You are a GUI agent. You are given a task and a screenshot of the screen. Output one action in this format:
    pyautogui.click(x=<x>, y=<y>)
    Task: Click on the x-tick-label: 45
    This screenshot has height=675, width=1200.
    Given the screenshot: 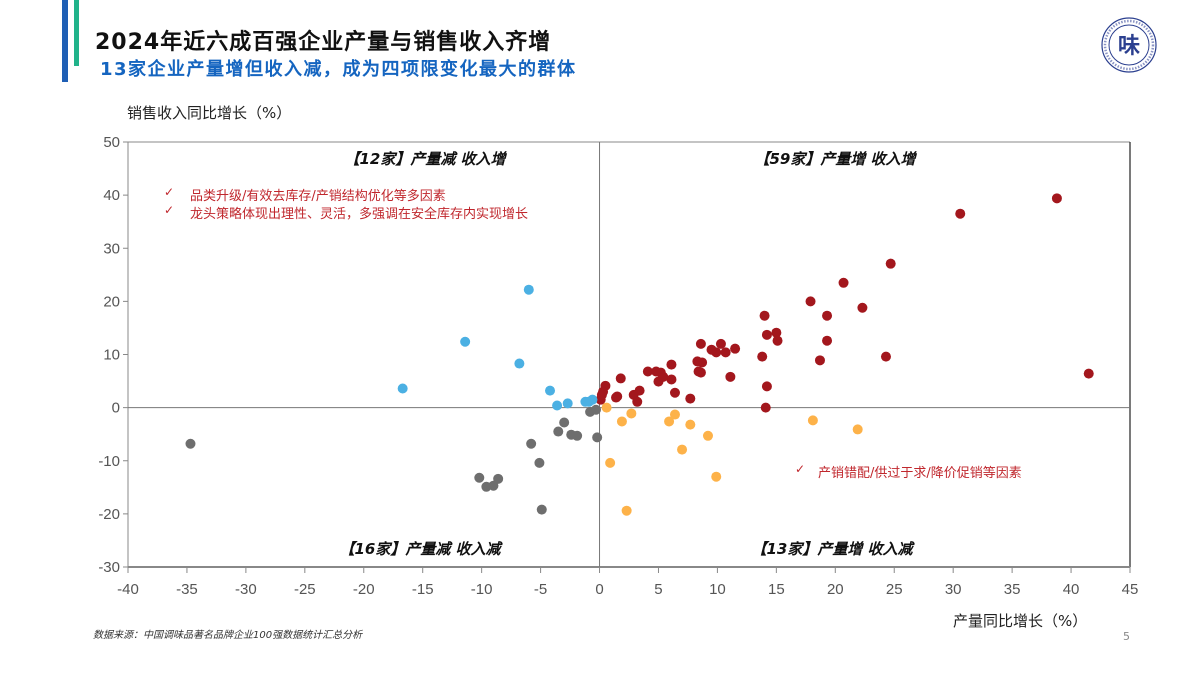 What is the action you would take?
    pyautogui.click(x=1130, y=589)
    